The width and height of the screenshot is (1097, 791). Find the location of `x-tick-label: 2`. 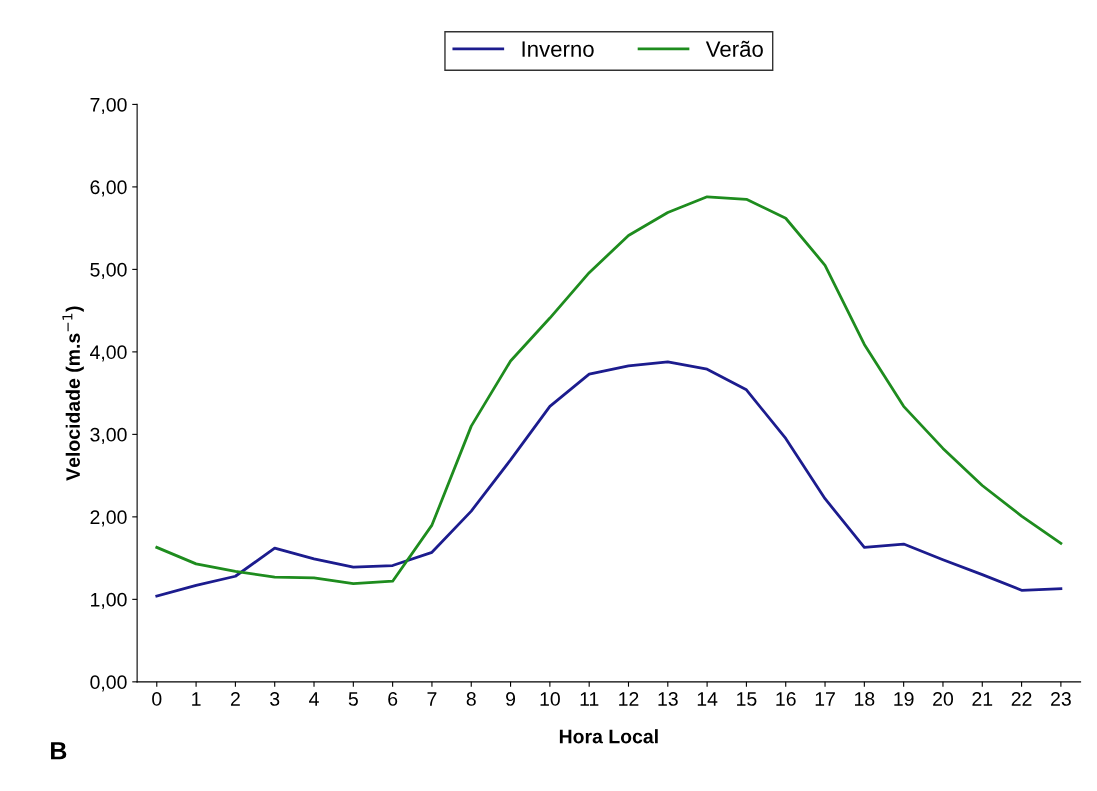

x-tick-label: 2 is located at coordinates (235, 699).